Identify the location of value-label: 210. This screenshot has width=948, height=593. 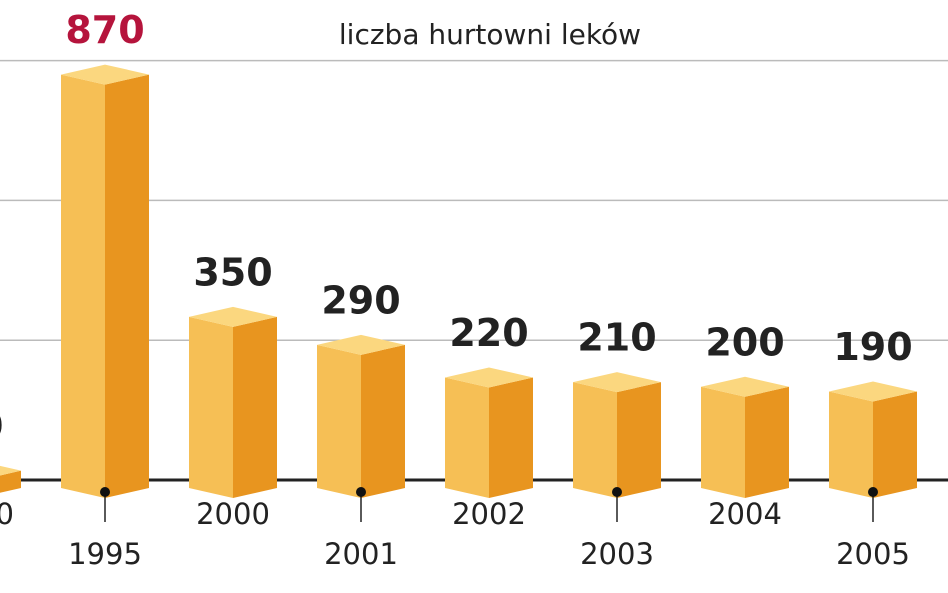
(616, 338).